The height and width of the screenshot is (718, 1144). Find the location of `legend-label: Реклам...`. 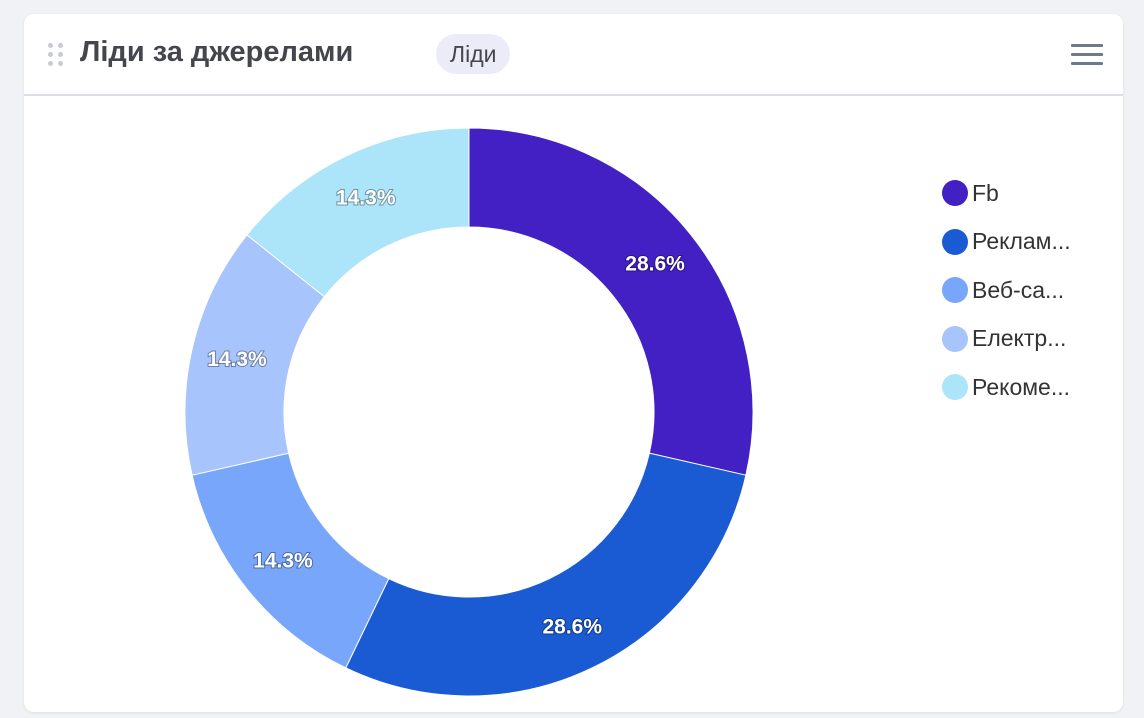

legend-label: Реклам... is located at coordinates (1021, 241).